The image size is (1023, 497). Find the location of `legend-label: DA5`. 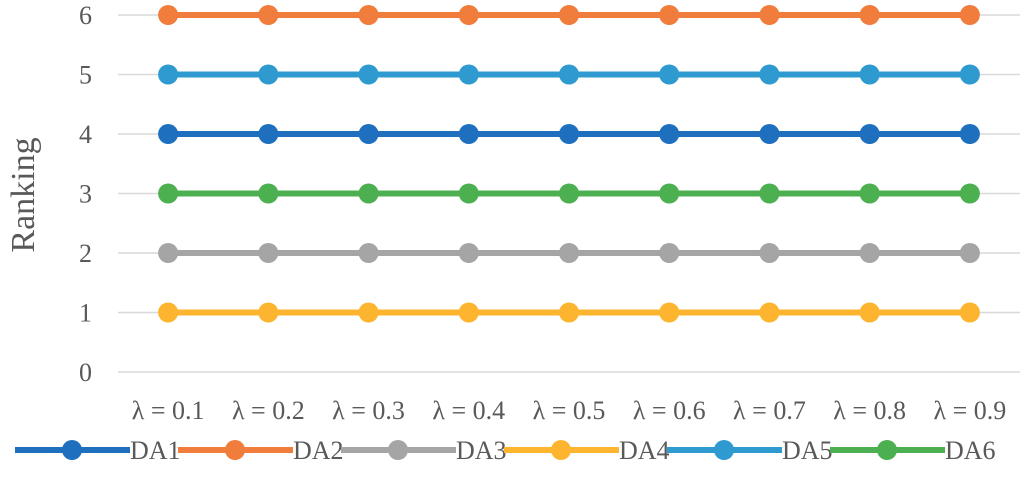

legend-label: DA5 is located at coordinates (807, 450).